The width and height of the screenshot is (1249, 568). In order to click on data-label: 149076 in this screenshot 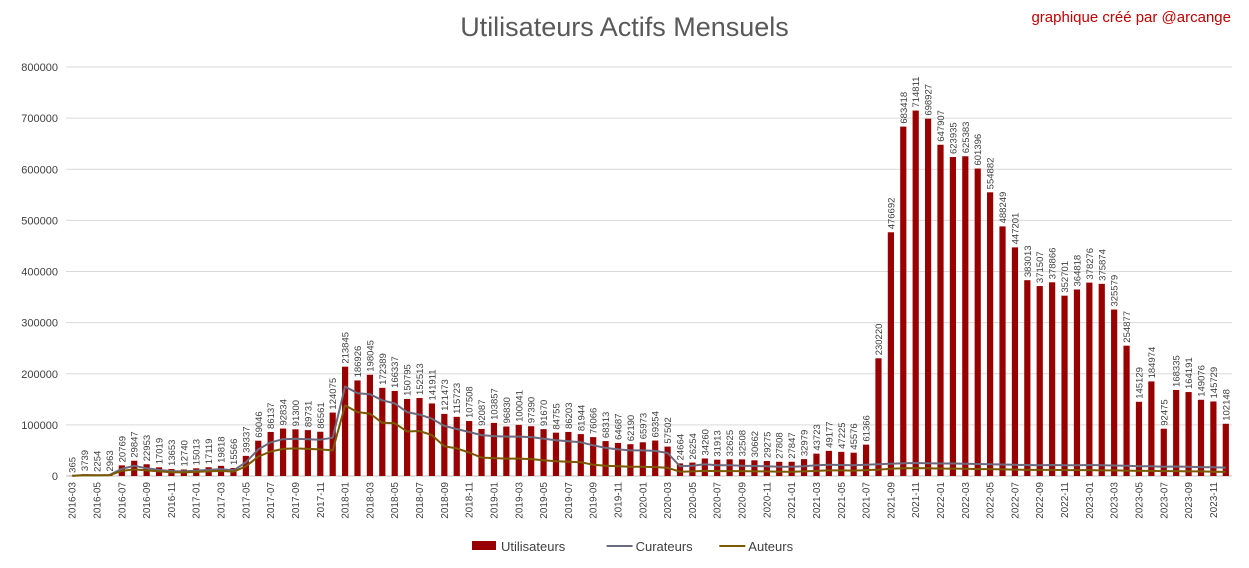, I will do `click(1201, 381)`.